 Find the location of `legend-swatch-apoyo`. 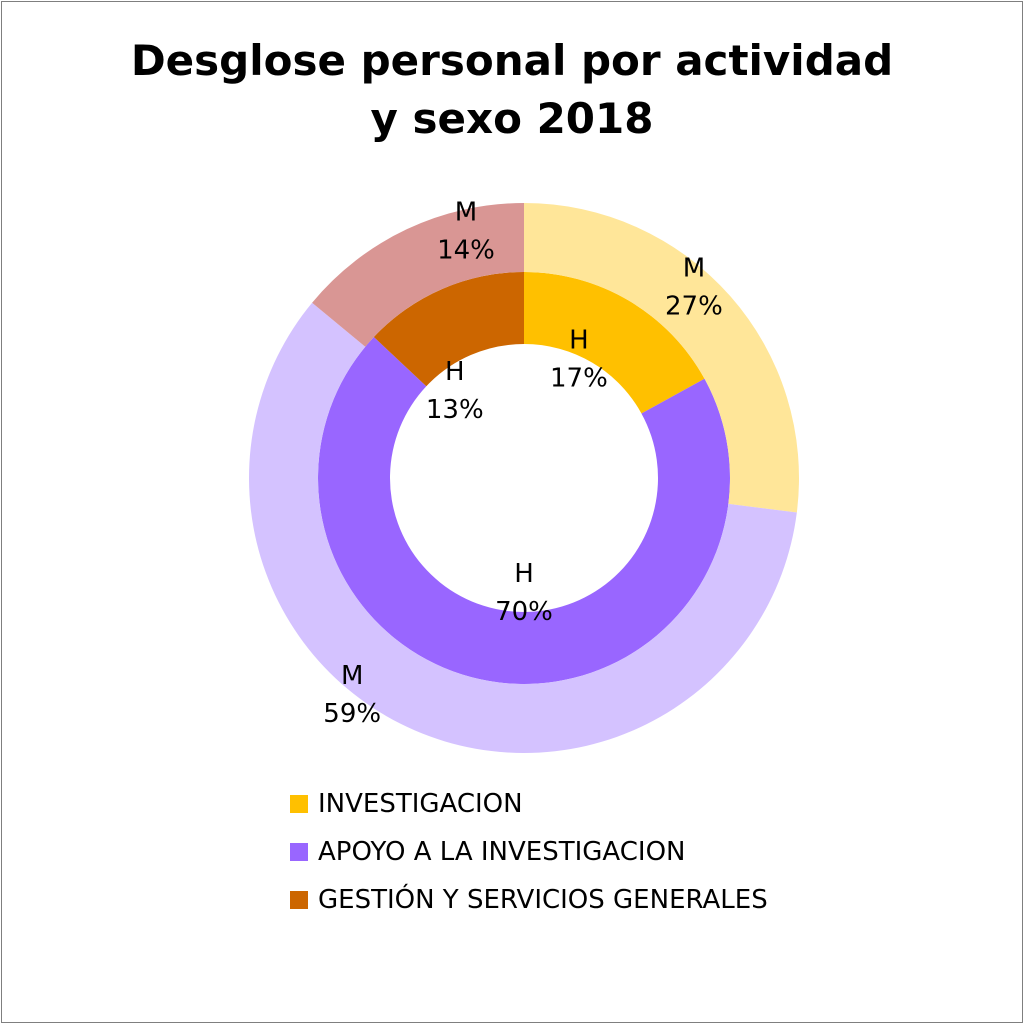

legend-swatch-apoyo is located at coordinates (299, 852).